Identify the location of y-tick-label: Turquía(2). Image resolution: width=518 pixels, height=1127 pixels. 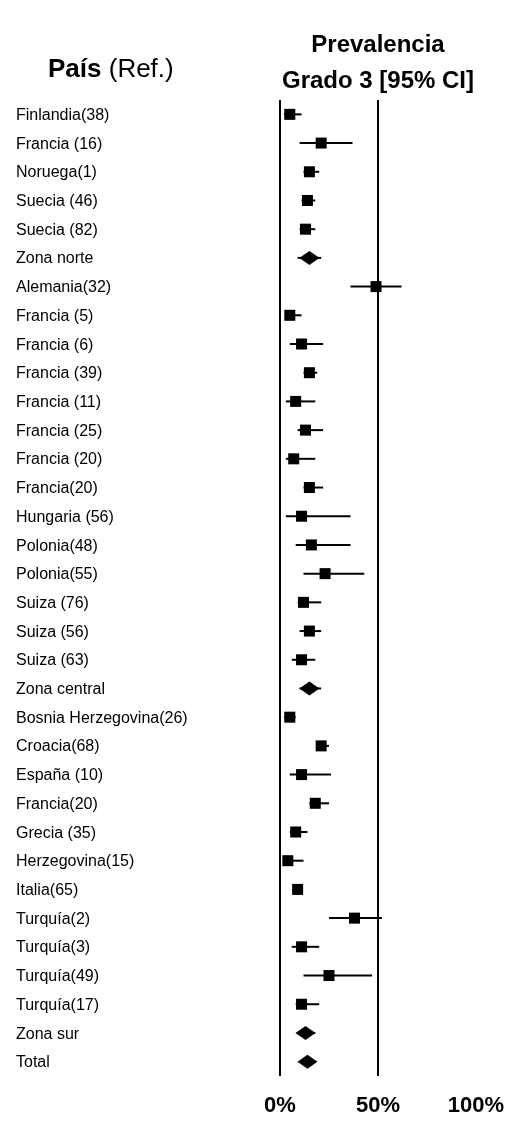
(53, 918).